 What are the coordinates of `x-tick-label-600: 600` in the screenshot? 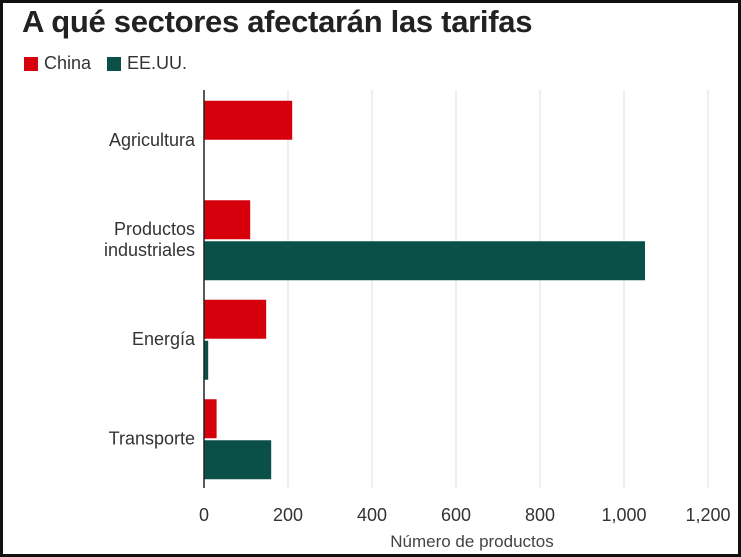 It's located at (456, 515).